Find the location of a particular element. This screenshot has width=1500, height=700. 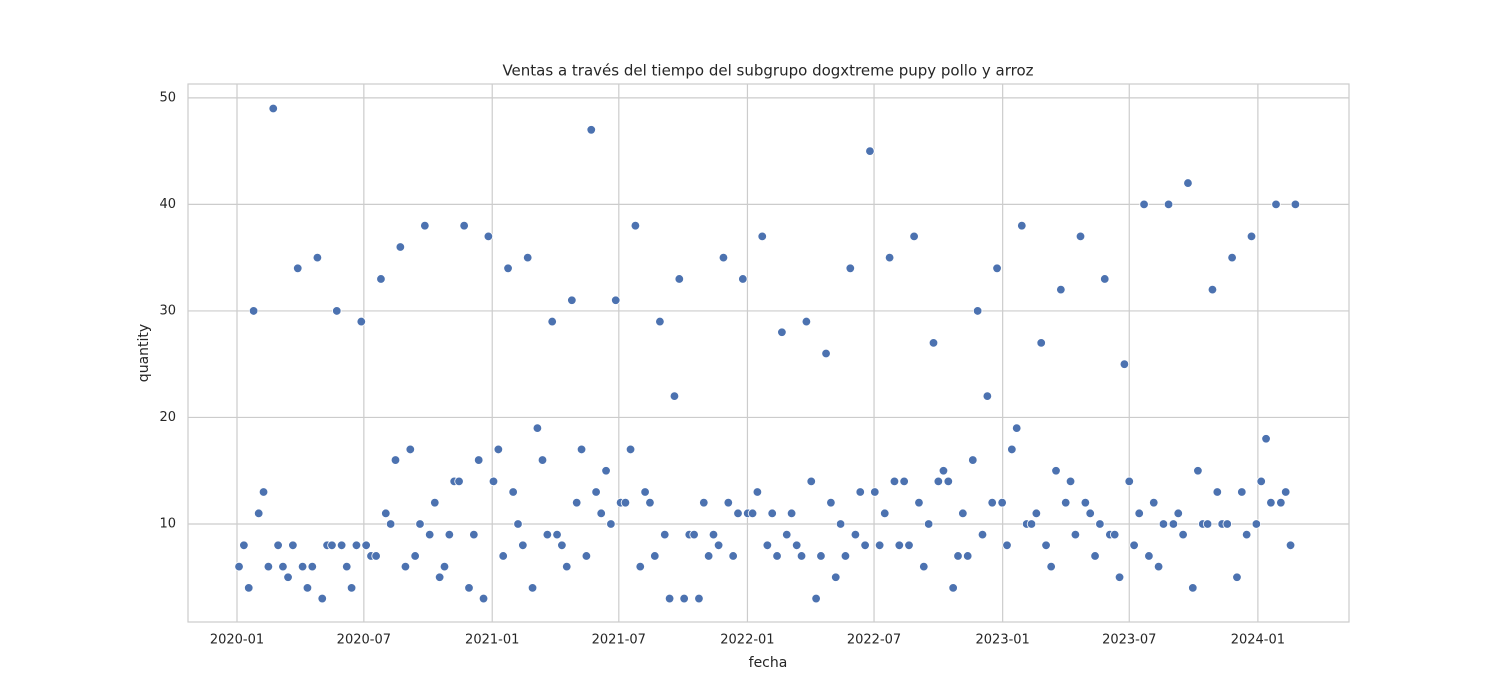

x-tick-label: 2023-01 is located at coordinates (1003, 640).